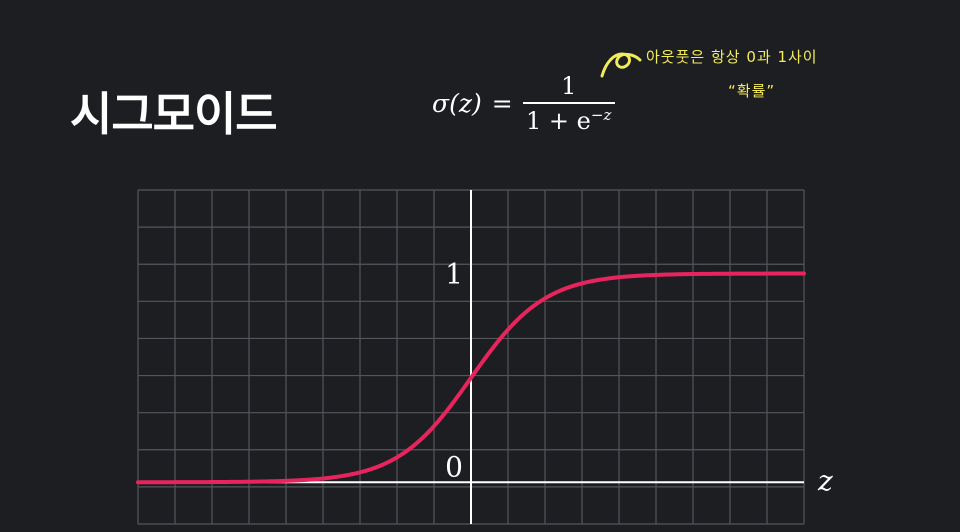  I want to click on annotation-line2: “확률”, so click(752, 91).